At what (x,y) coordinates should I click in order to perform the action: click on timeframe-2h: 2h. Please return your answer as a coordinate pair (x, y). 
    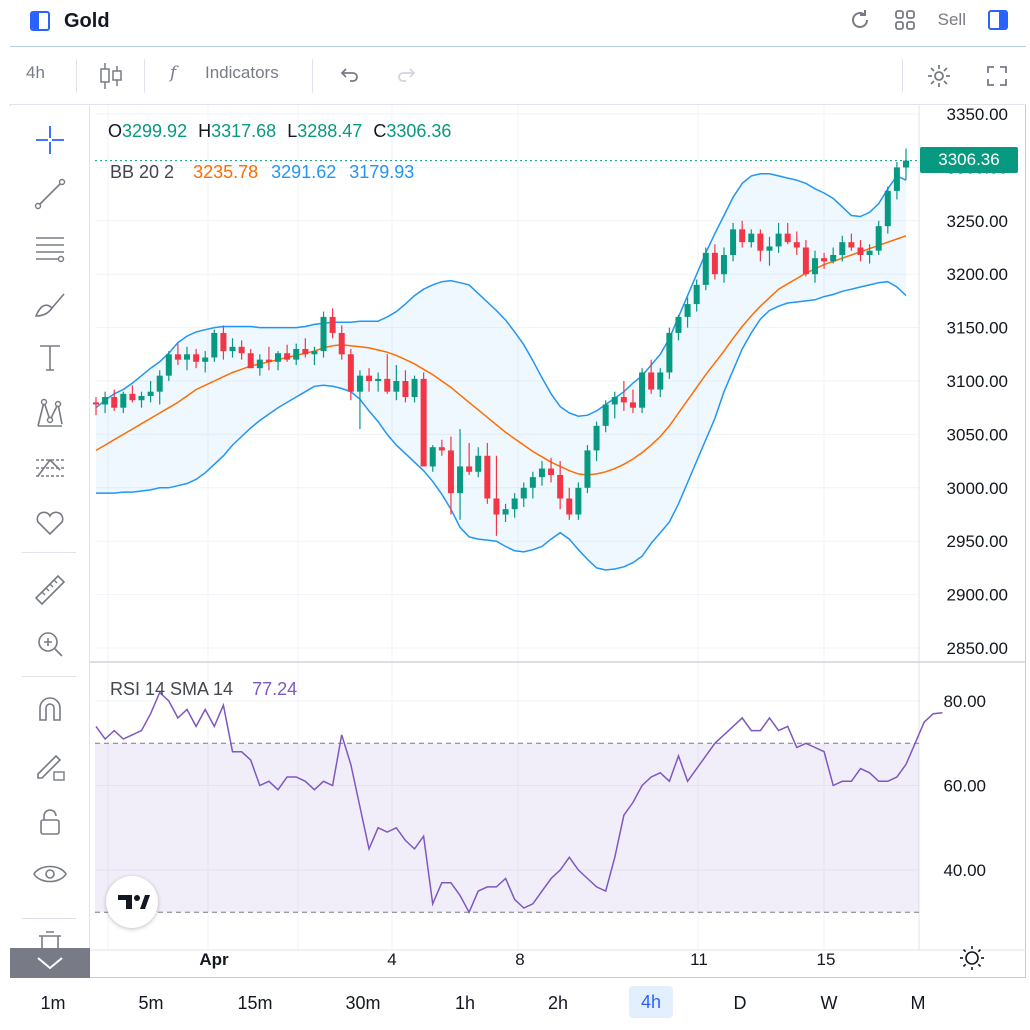
    Looking at the image, I should click on (558, 1003).